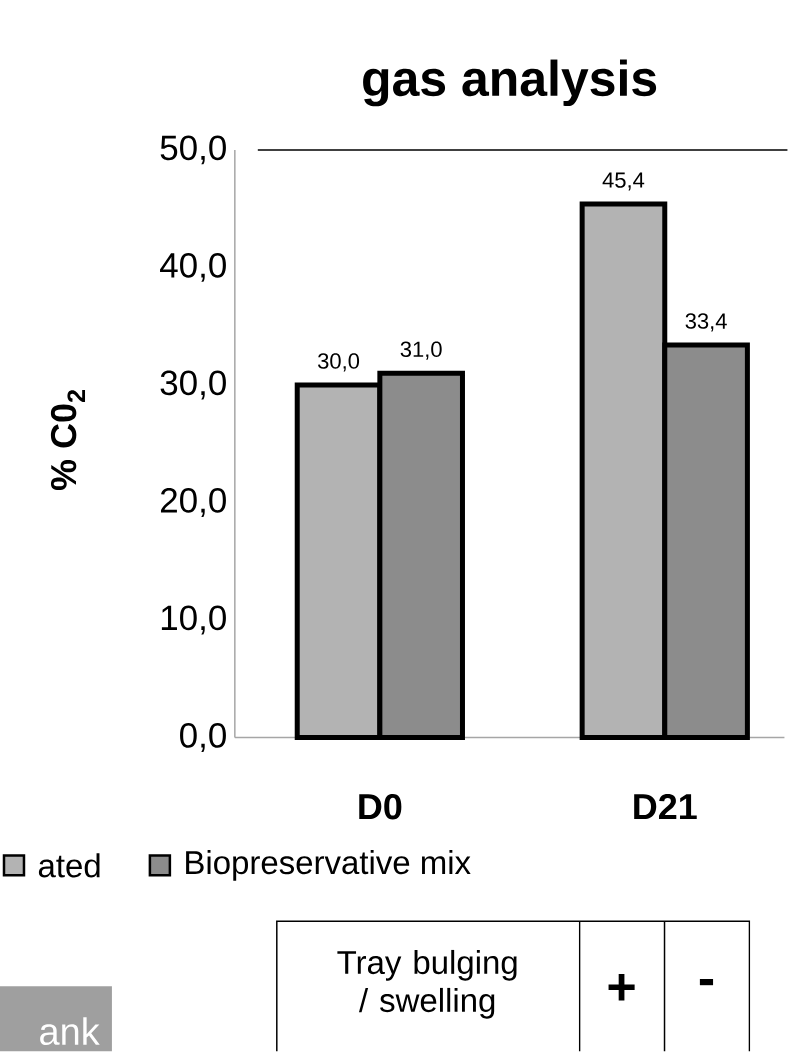 The width and height of the screenshot is (788, 1052). What do you see at coordinates (427, 984) in the screenshot?
I see `text: Tray bulging / swelling` at bounding box center [427, 984].